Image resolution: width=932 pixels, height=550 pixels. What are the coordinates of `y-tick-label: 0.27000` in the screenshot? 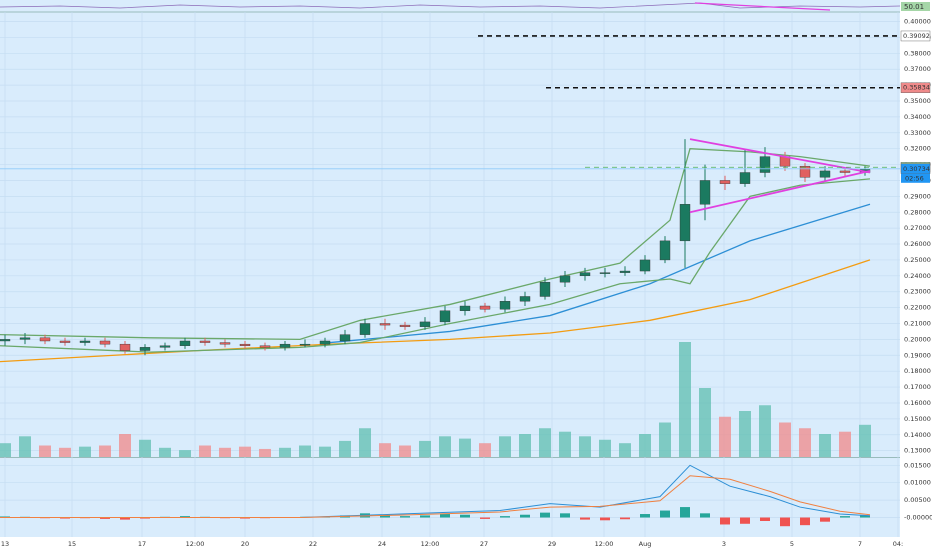 It's located at (917, 228).